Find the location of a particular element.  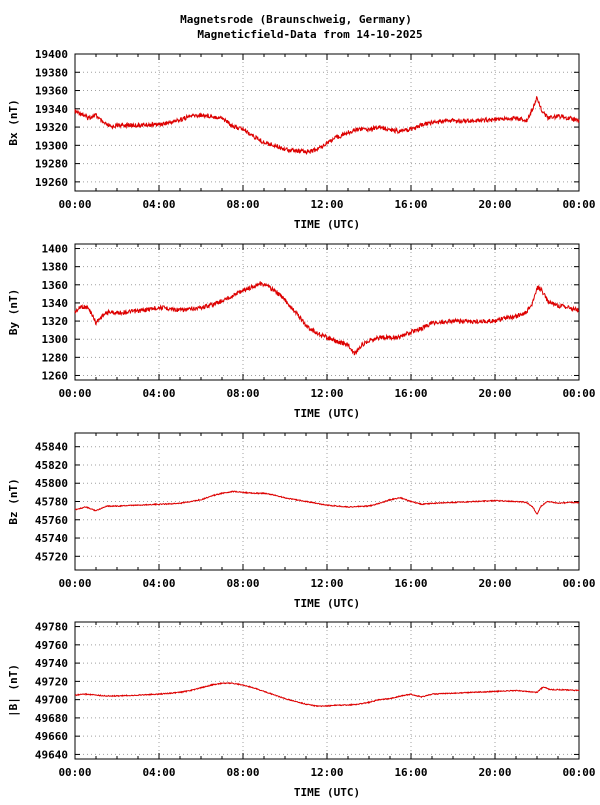

y-tick-label: 19400 is located at coordinates (51, 54).